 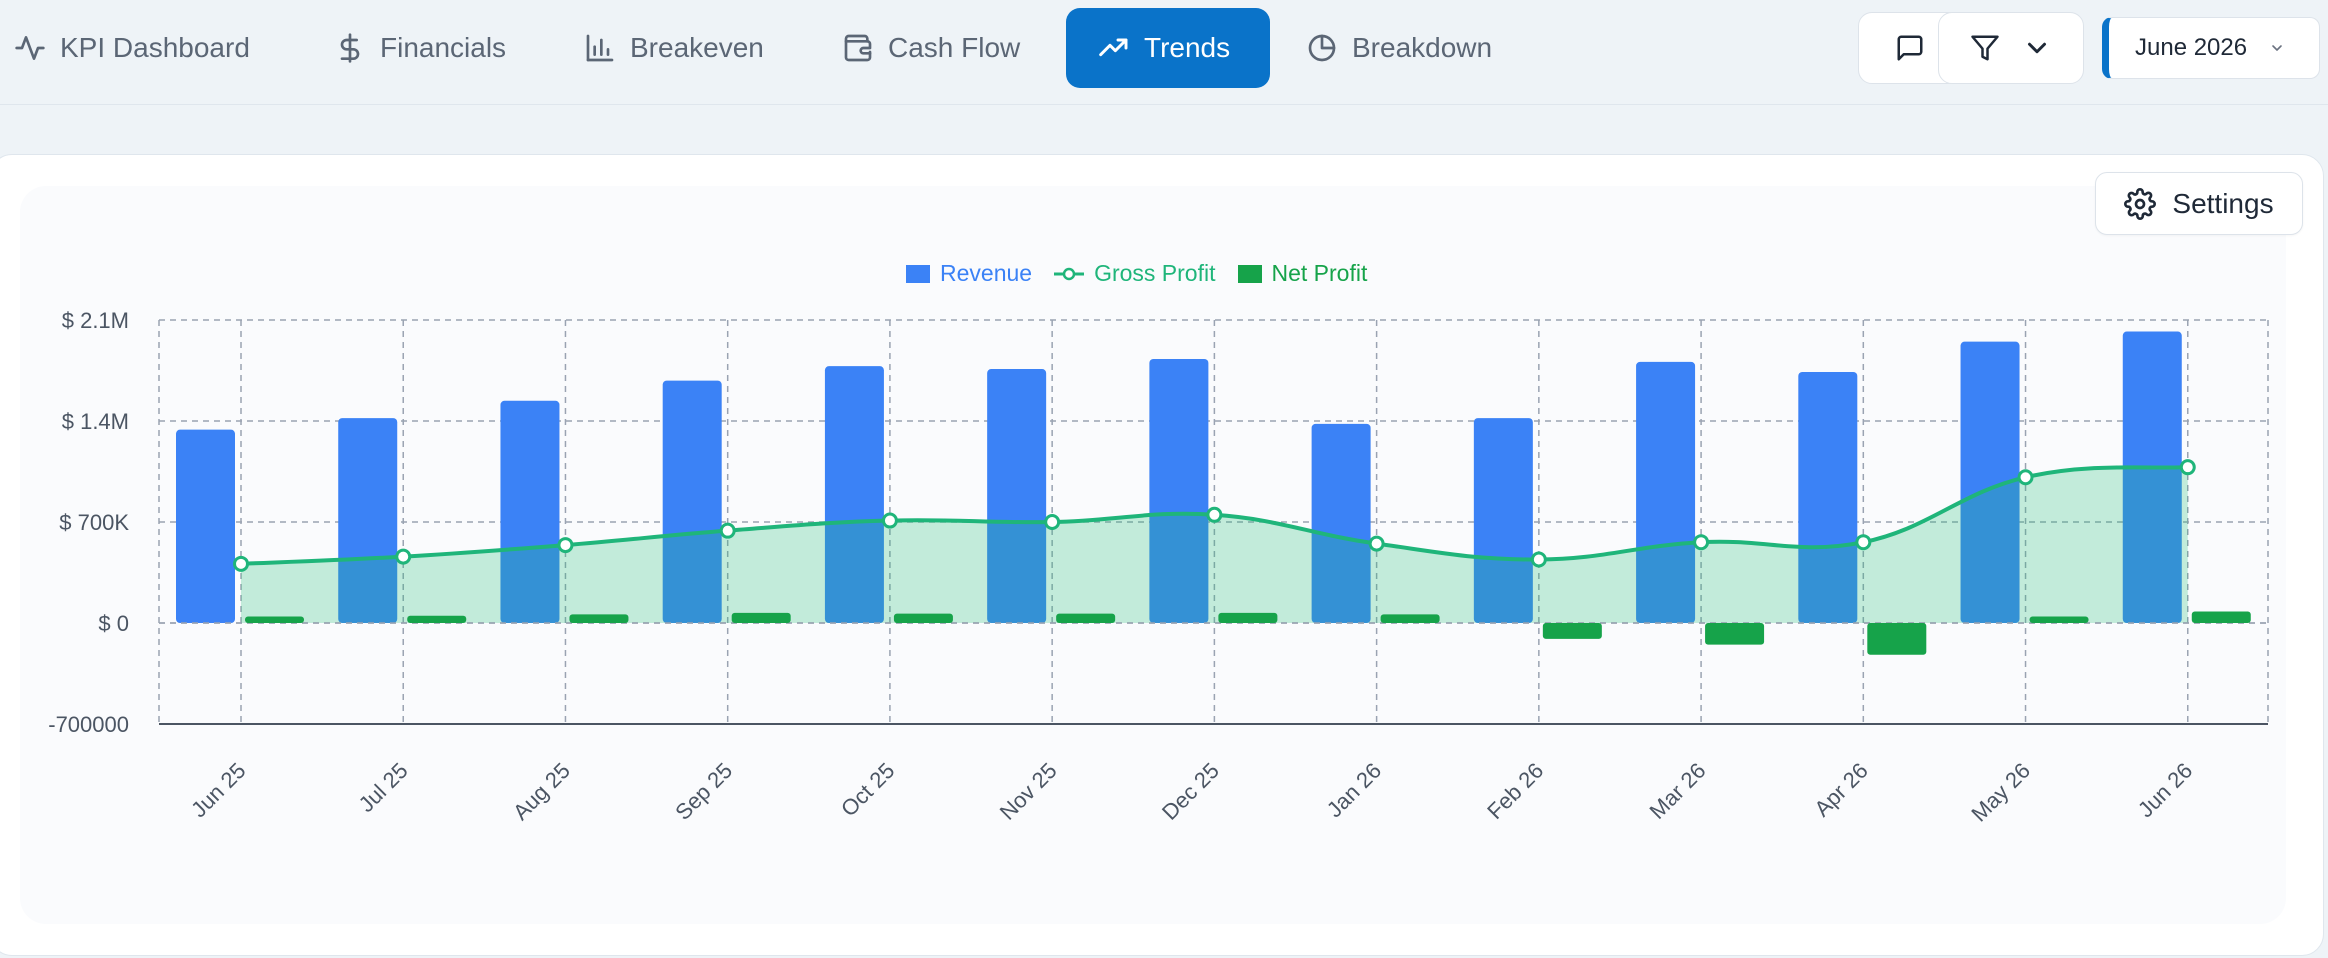 I want to click on legend-swatch-revenue, so click(x=918, y=274).